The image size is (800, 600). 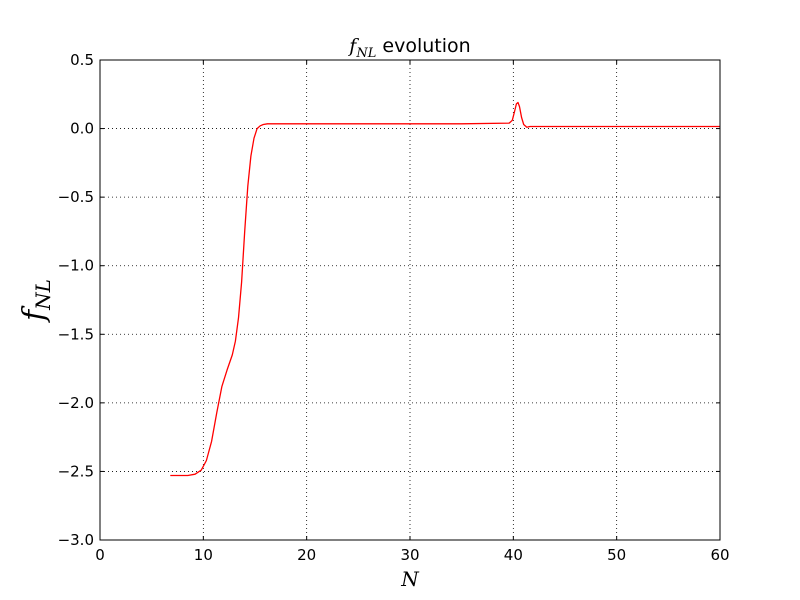 What do you see at coordinates (410, 579) in the screenshot?
I see `x-axis-label: N` at bounding box center [410, 579].